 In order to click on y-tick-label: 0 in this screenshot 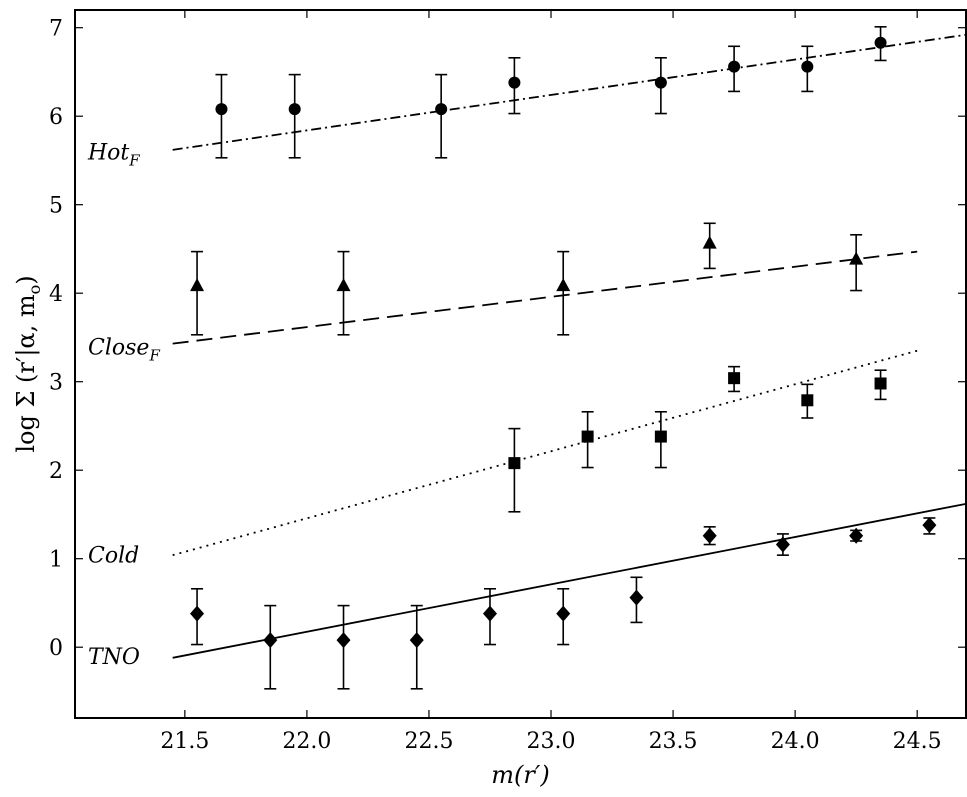, I will do `click(56, 648)`.